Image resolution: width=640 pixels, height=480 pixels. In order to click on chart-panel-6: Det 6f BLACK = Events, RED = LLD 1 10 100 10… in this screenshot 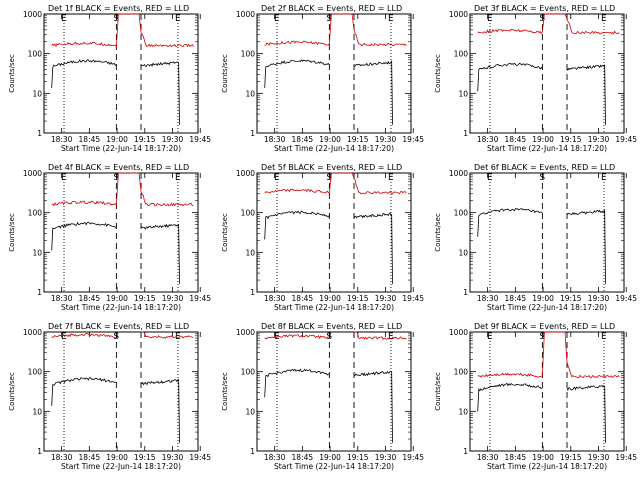, I will do `click(535, 237)`.